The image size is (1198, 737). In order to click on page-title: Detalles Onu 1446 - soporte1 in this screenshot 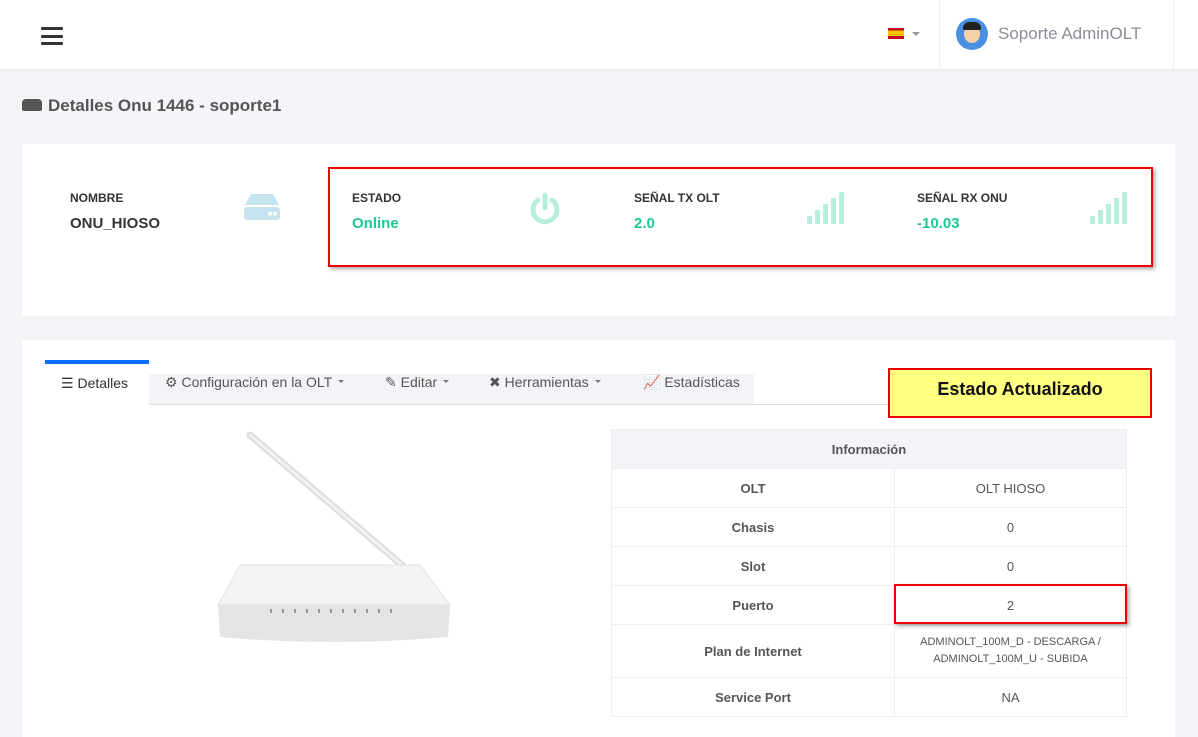, I will do `click(151, 106)`.